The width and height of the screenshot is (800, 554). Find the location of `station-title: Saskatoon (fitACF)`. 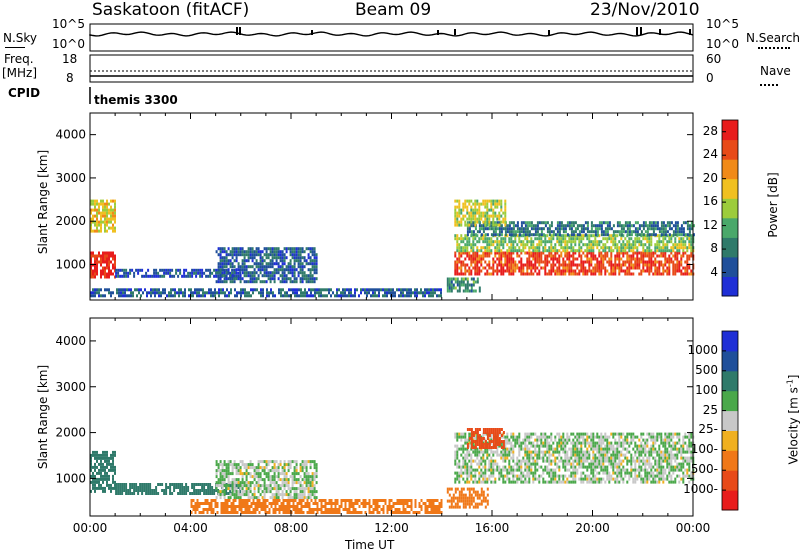

station-title: Saskatoon (fitACF) is located at coordinates (171, 10).